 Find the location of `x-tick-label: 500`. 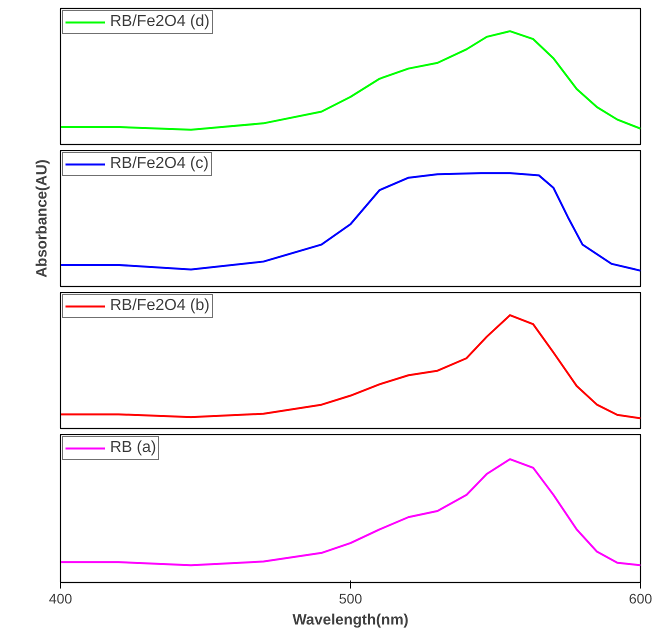

x-tick-label: 500 is located at coordinates (350, 598).